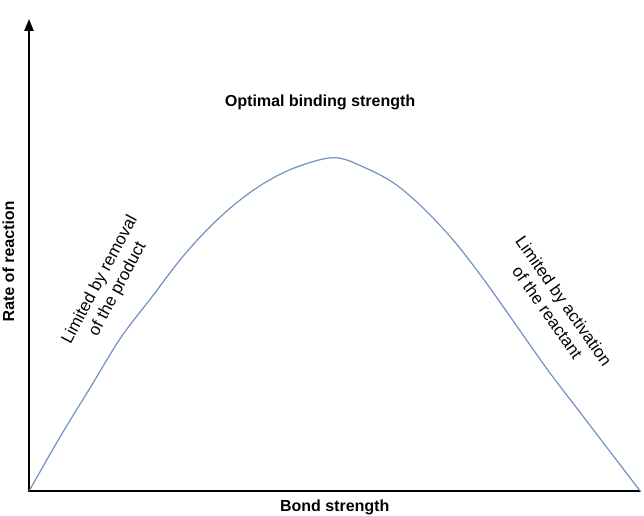  What do you see at coordinates (9, 261) in the screenshot?
I see `y-axis-title: Rate of reaction` at bounding box center [9, 261].